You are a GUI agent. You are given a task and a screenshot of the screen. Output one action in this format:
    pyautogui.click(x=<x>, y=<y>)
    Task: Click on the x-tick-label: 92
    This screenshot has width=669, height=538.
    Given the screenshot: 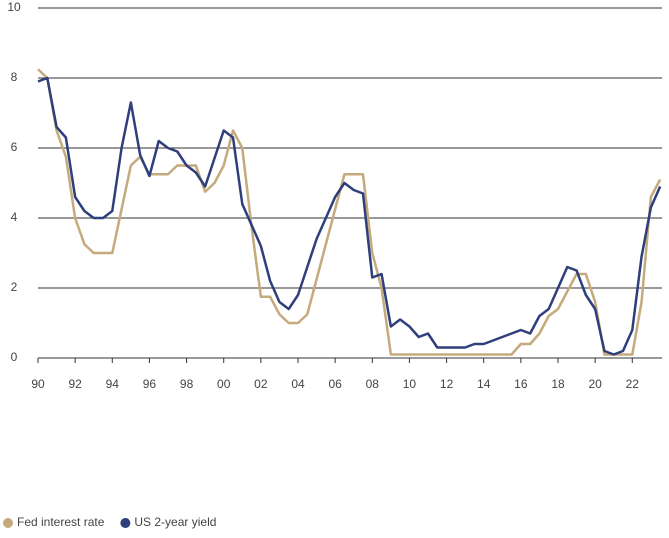 What is the action you would take?
    pyautogui.click(x=75, y=384)
    